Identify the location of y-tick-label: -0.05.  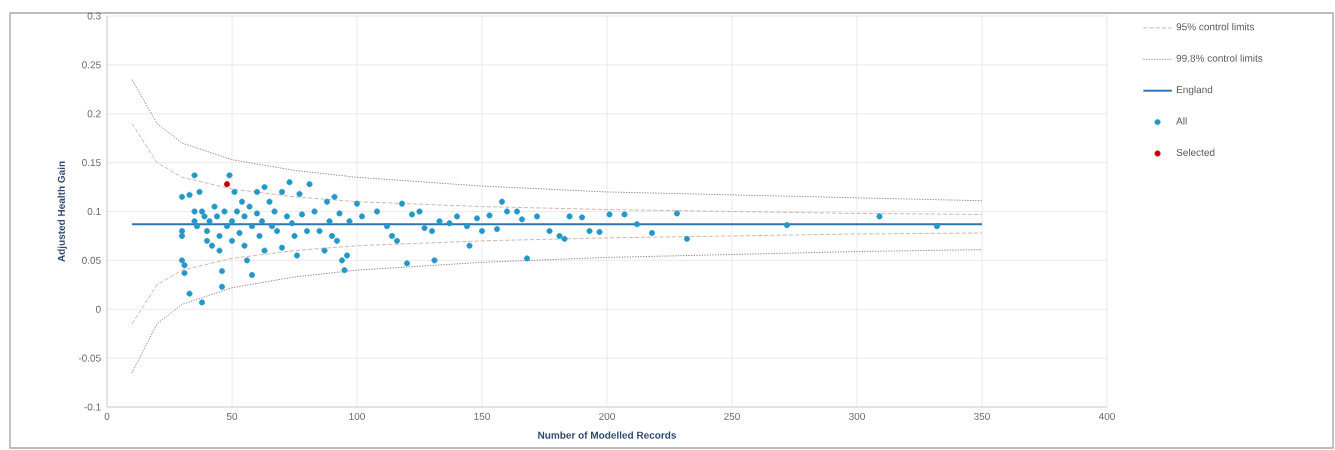
(89, 358).